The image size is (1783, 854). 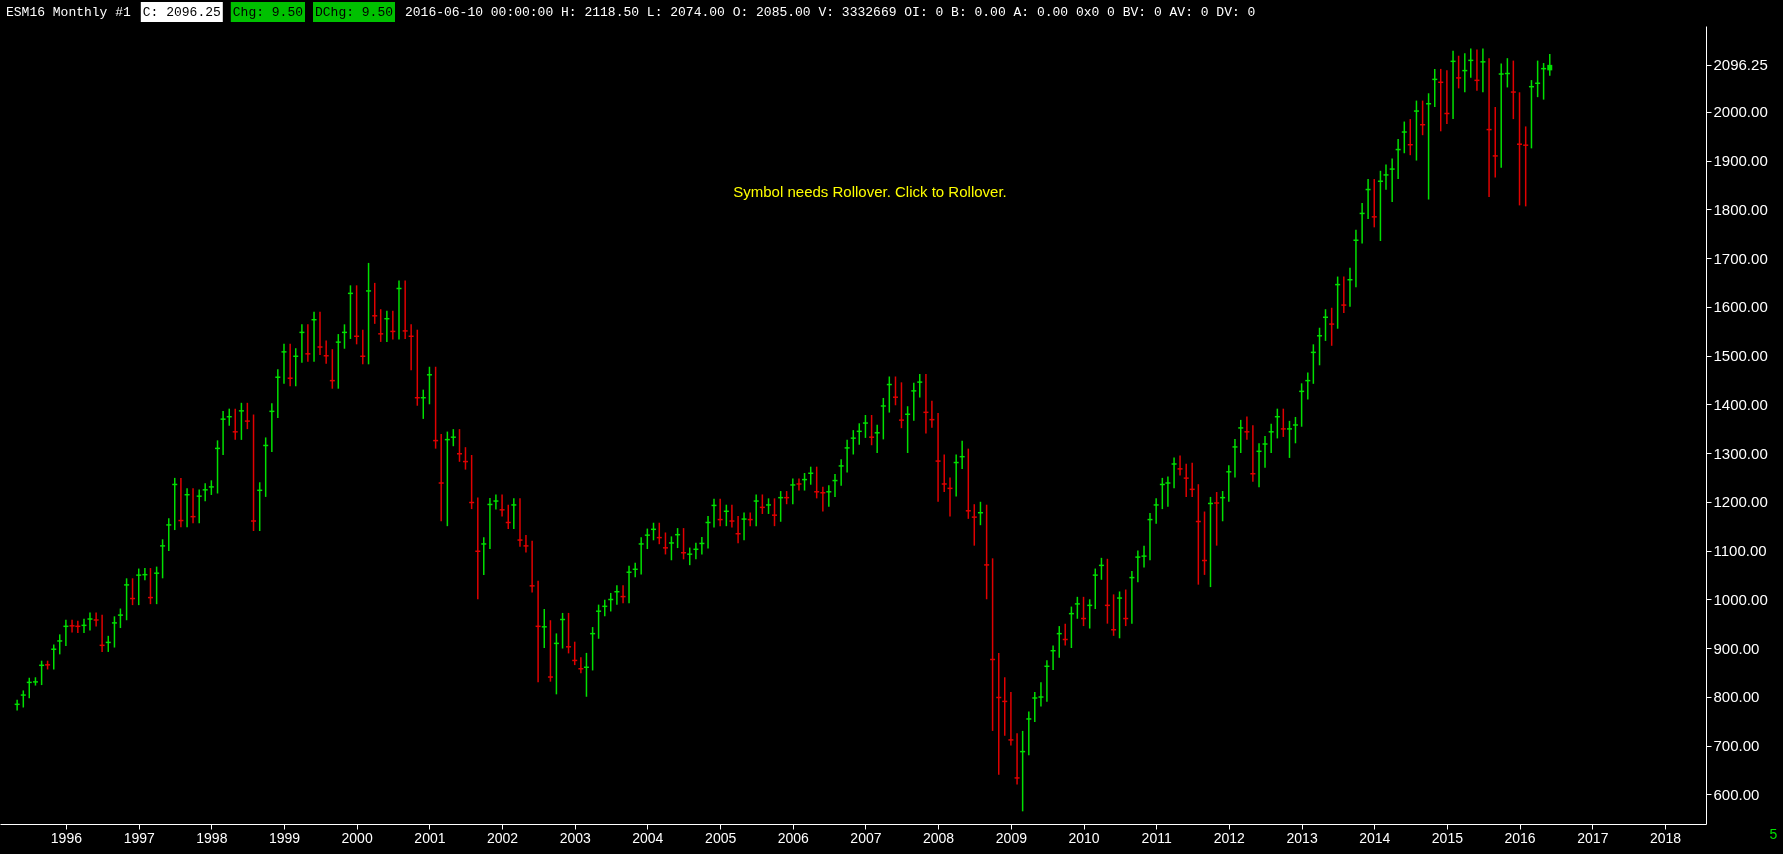 What do you see at coordinates (721, 837) in the screenshot?
I see `x-tick-label: 2005` at bounding box center [721, 837].